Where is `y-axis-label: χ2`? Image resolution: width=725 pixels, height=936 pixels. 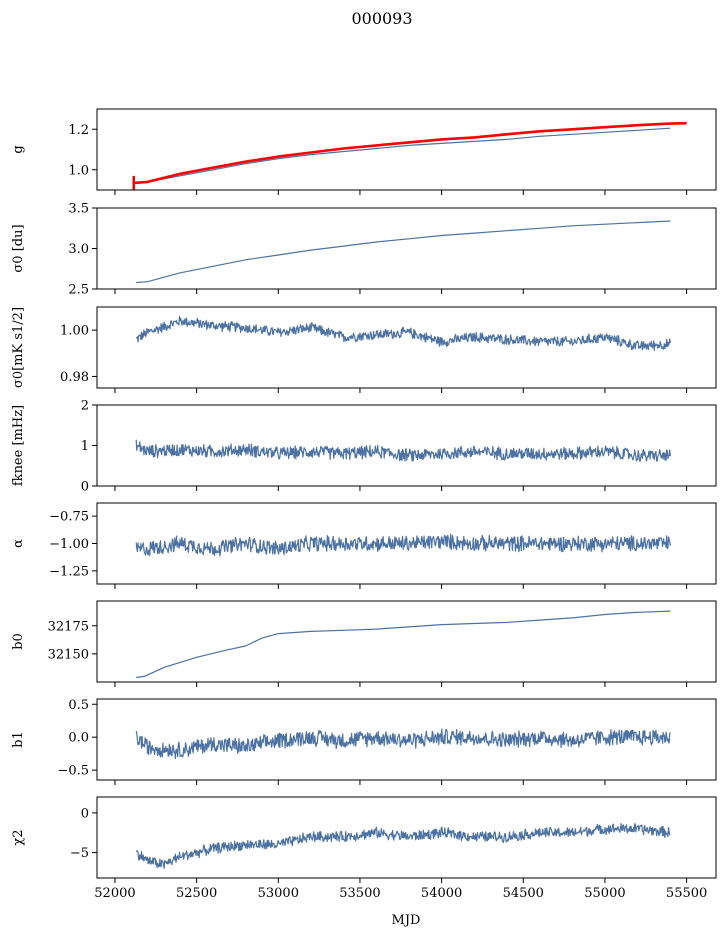 y-axis-label: χ2 is located at coordinates (18, 837).